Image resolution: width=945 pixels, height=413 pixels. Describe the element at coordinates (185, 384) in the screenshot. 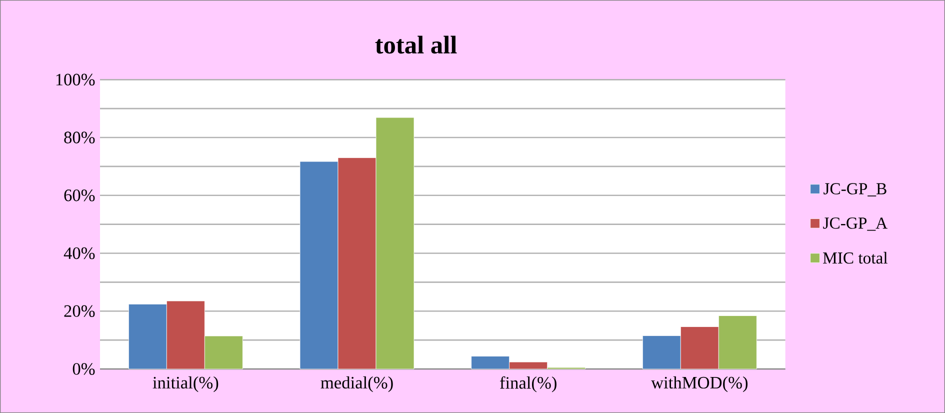

I see `x-tick-label: initial(%)` at that location.